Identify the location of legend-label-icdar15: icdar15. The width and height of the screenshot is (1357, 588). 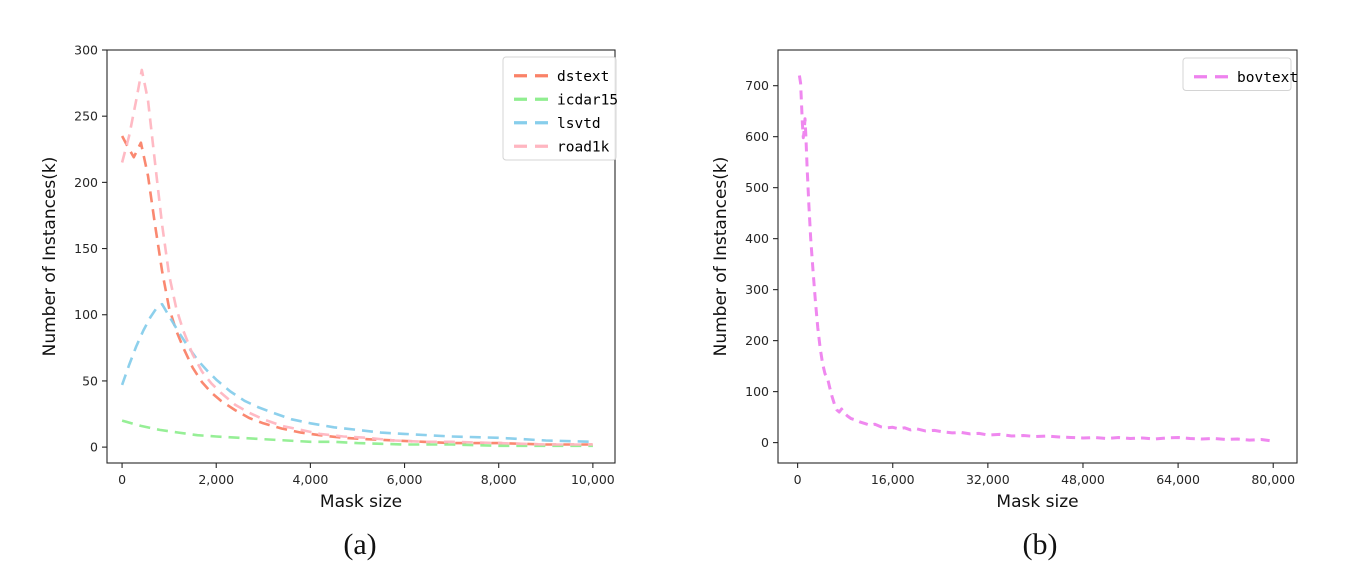
(587, 100).